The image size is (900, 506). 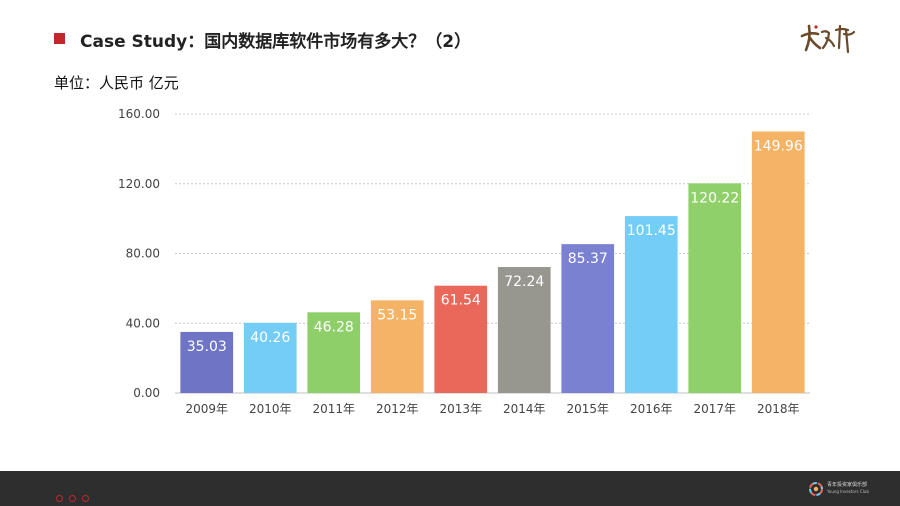 What do you see at coordinates (143, 323) in the screenshot?
I see `y-tick-label: 40.00` at bounding box center [143, 323].